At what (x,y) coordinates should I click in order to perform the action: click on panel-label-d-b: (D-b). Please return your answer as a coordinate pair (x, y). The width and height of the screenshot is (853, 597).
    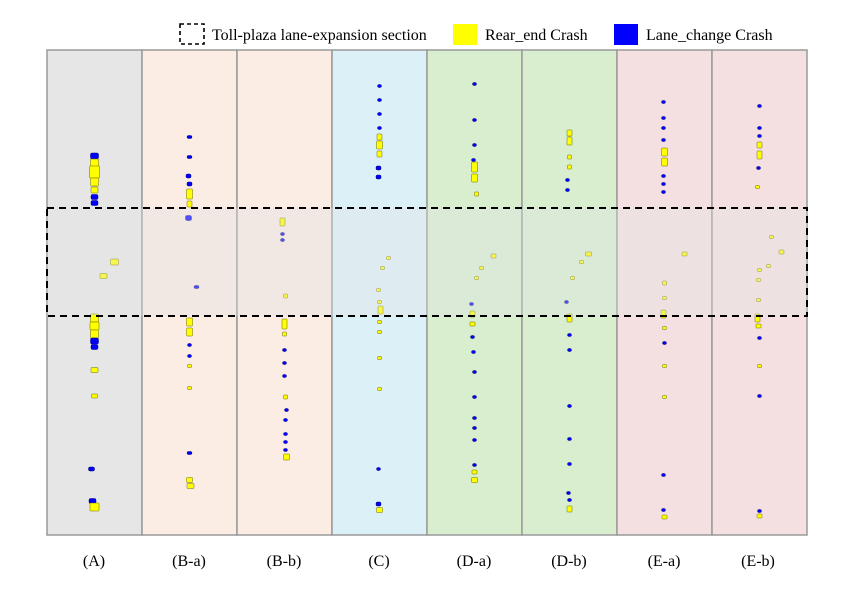
    Looking at the image, I should click on (569, 561).